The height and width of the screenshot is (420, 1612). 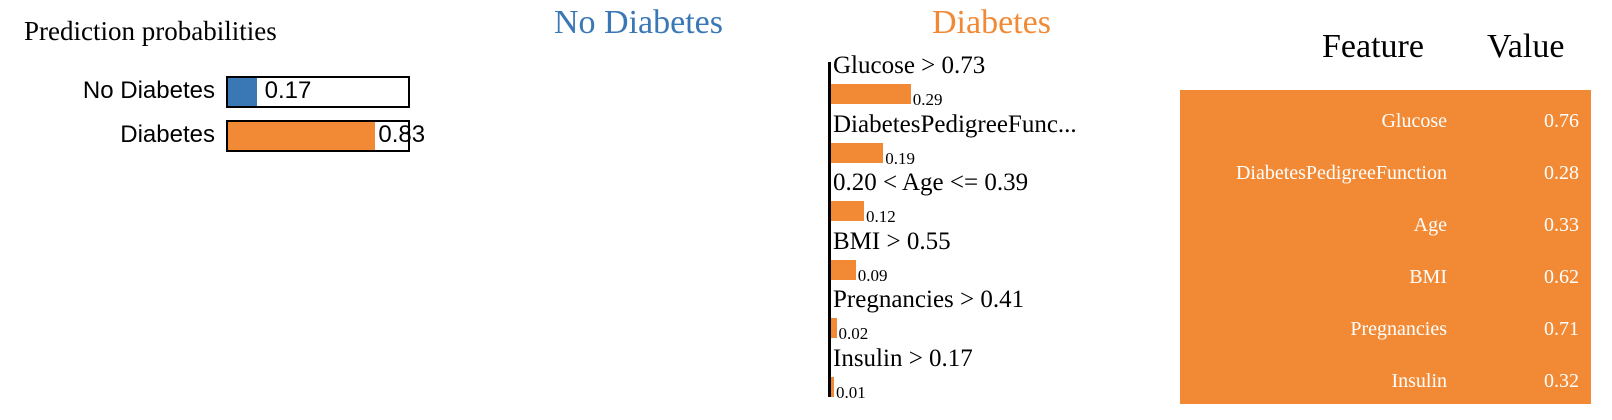 What do you see at coordinates (288, 90) in the screenshot?
I see `probability-value-0: 0.17` at bounding box center [288, 90].